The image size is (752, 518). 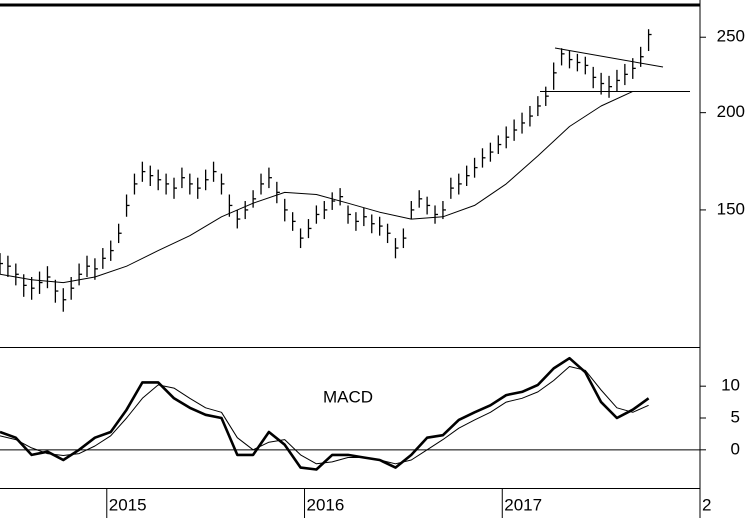 What do you see at coordinates (348, 396) in the screenshot?
I see `macd-label: MACD` at bounding box center [348, 396].